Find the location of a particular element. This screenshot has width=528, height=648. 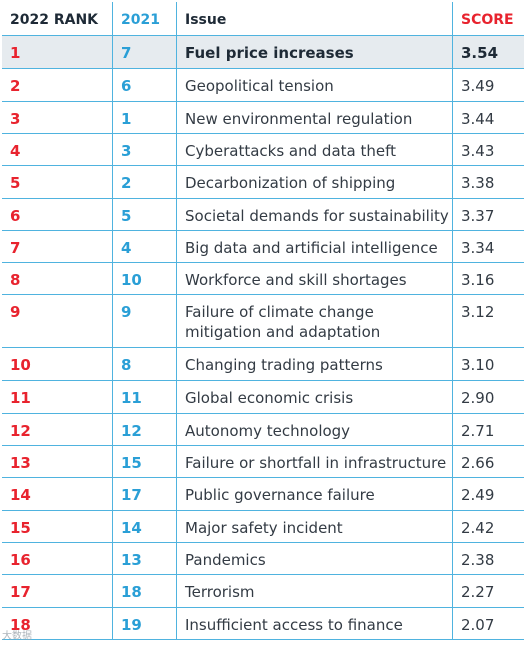

rank-cell: 3 is located at coordinates (15, 119).